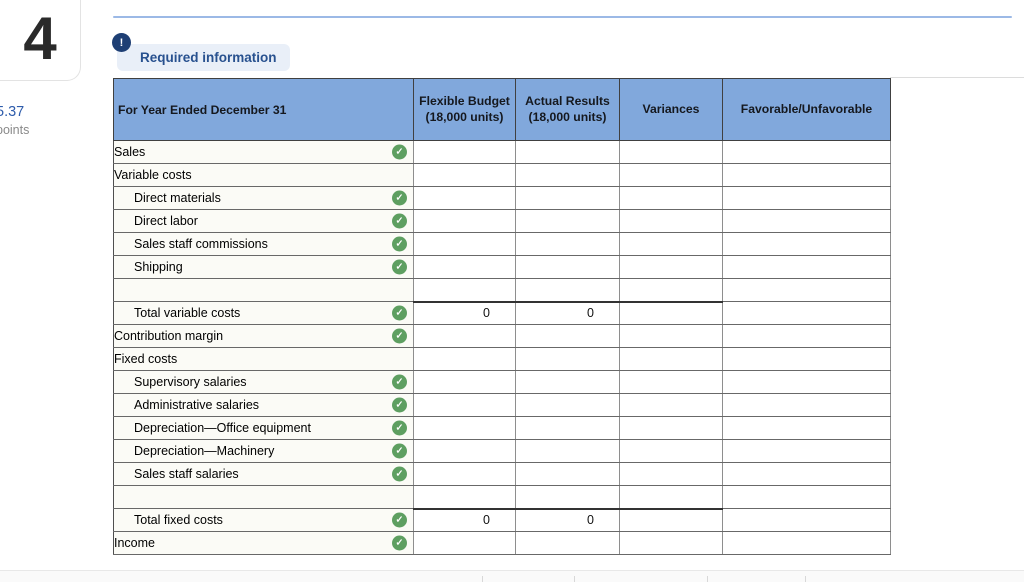  I want to click on col-header-variances: Variances, so click(671, 109).